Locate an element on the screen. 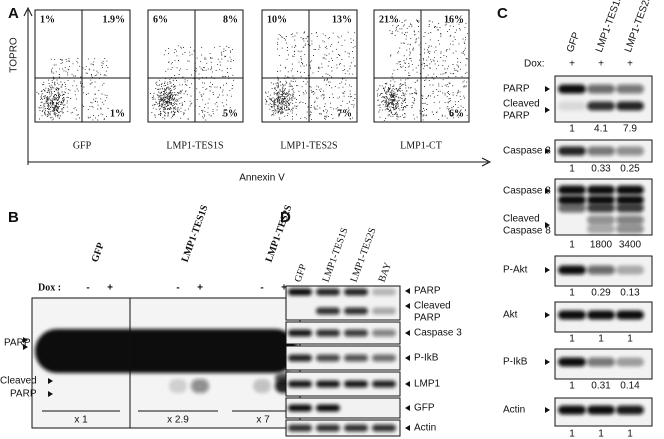 The image size is (664, 439). percent: 5% is located at coordinates (230, 113).